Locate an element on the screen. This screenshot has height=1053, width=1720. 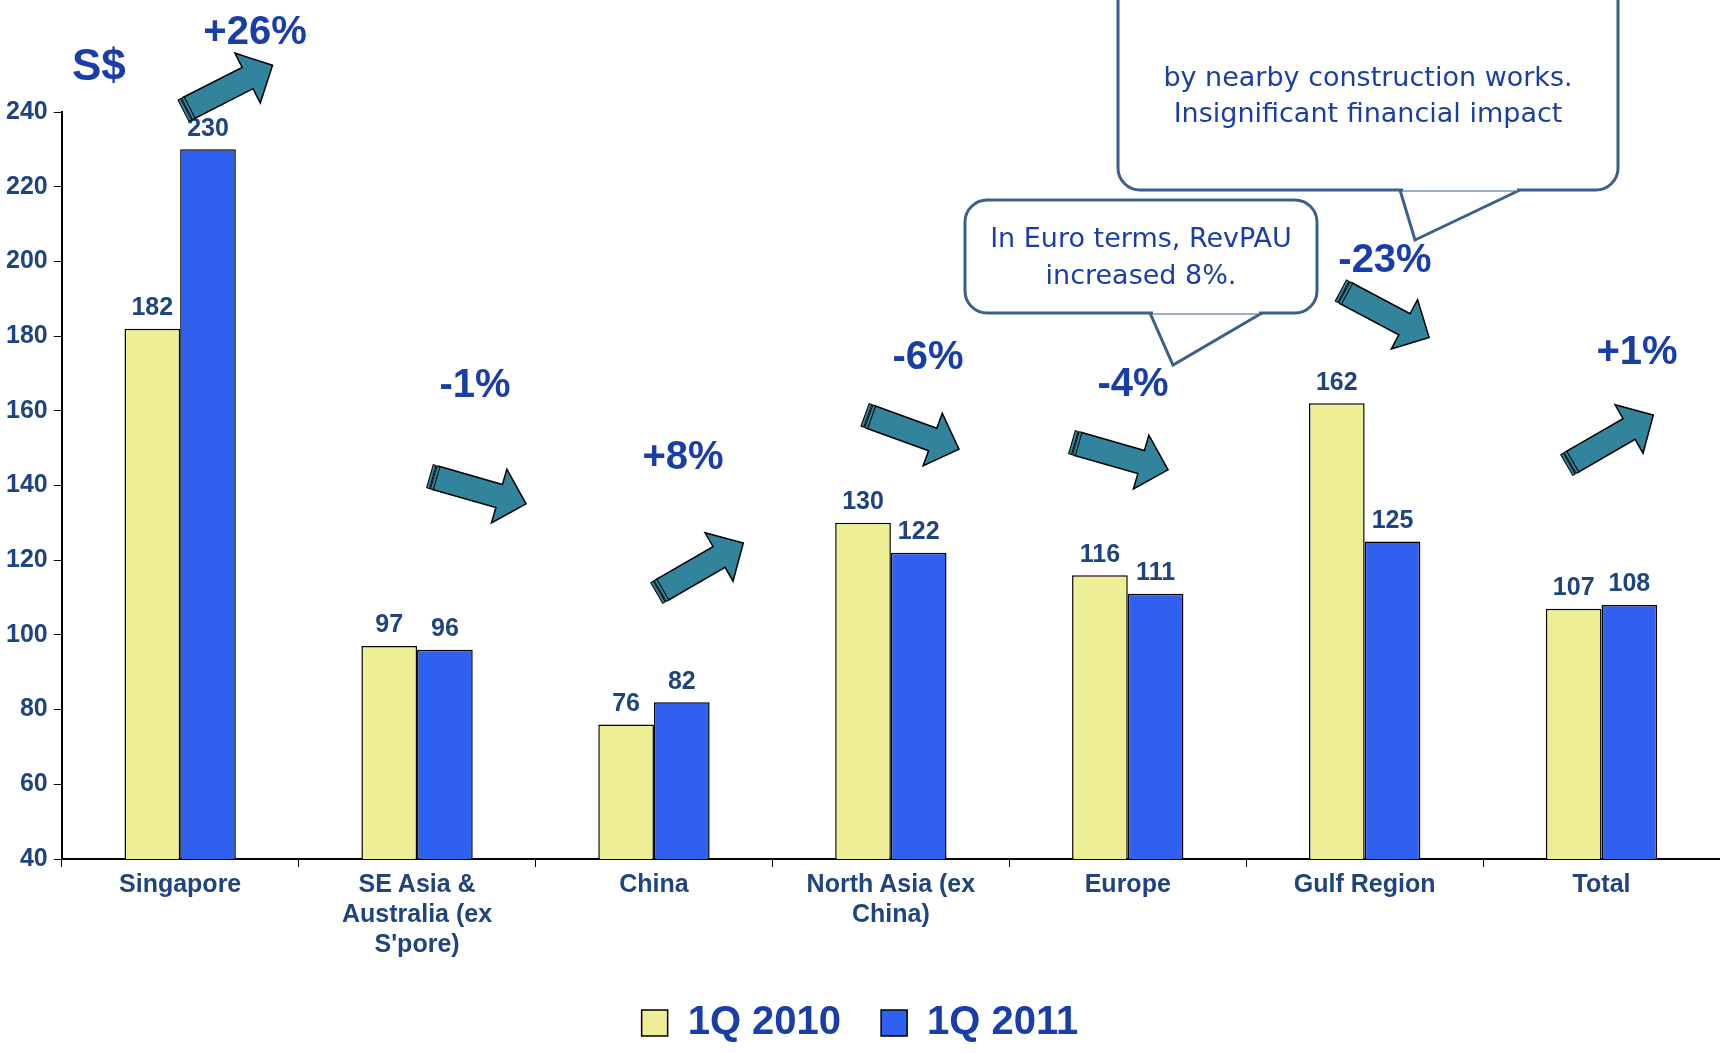
x-tick-label: SE Asia & Australia (ex S'pore) is located at coordinates (417, 912).